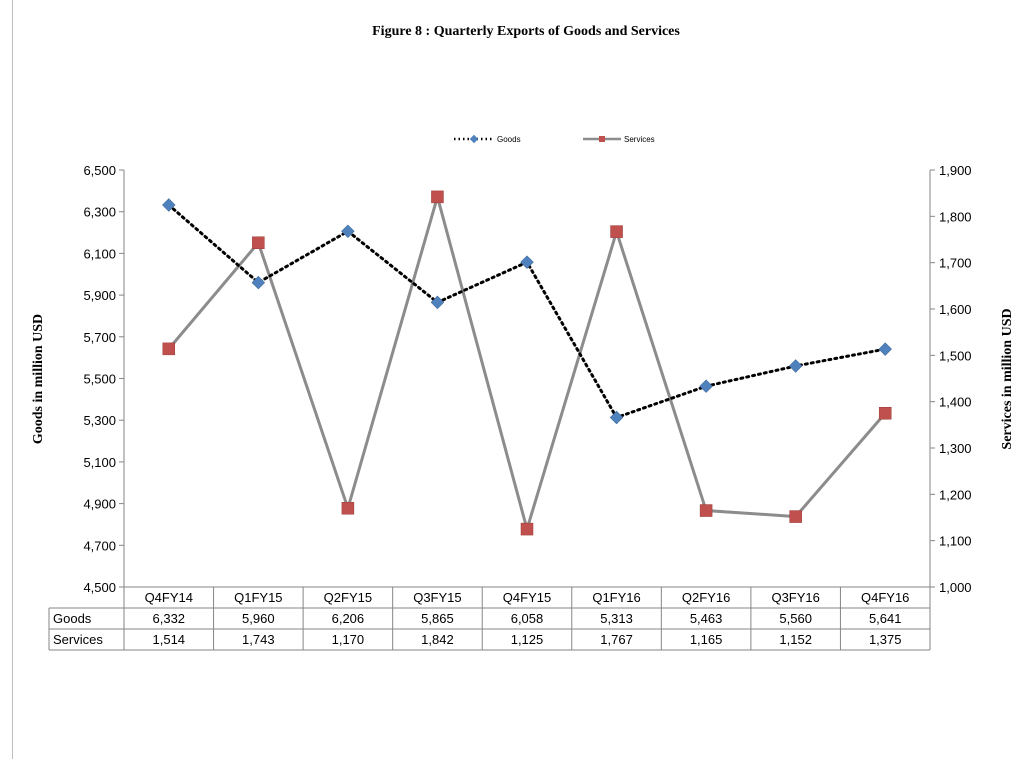 The width and height of the screenshot is (1034, 759). Describe the element at coordinates (955, 402) in the screenshot. I see `y-right-tick-label: 1,400` at that location.